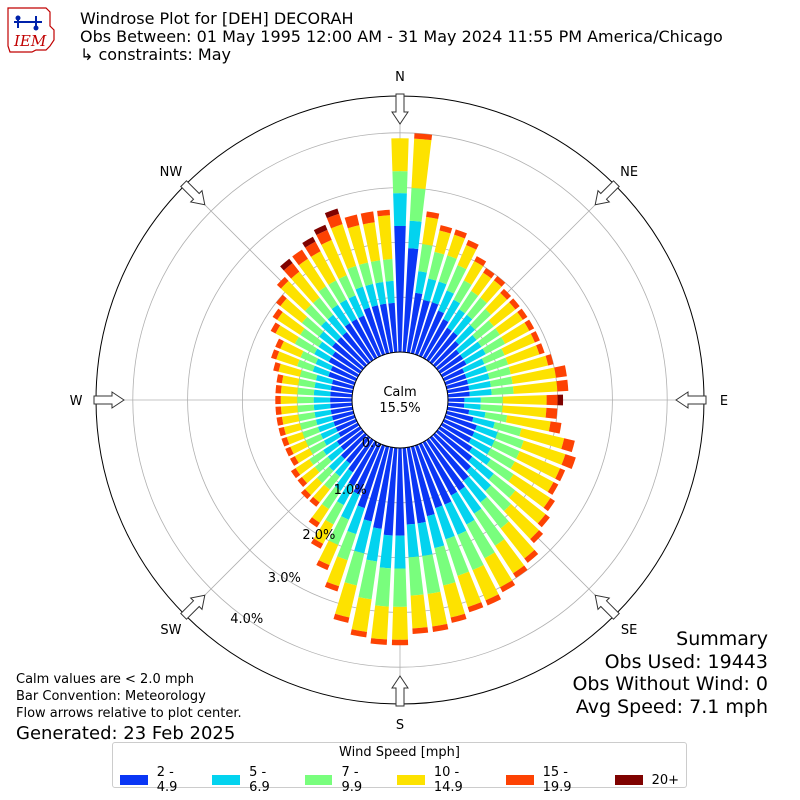 Image resolution: width=800 pixels, height=800 pixels. Describe the element at coordinates (343, 780) in the screenshot. I see `legend-item: 7 - 9.9` at that location.